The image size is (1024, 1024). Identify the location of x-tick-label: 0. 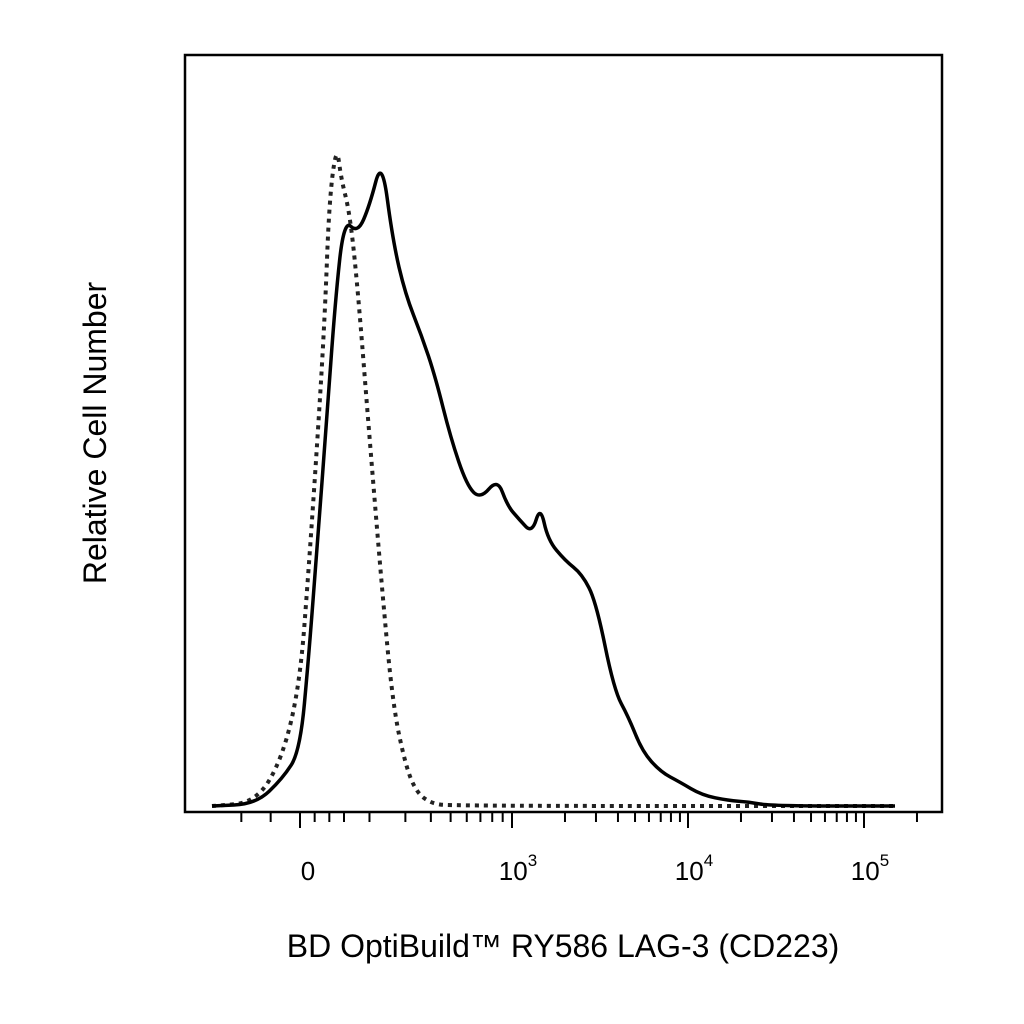
(308, 871).